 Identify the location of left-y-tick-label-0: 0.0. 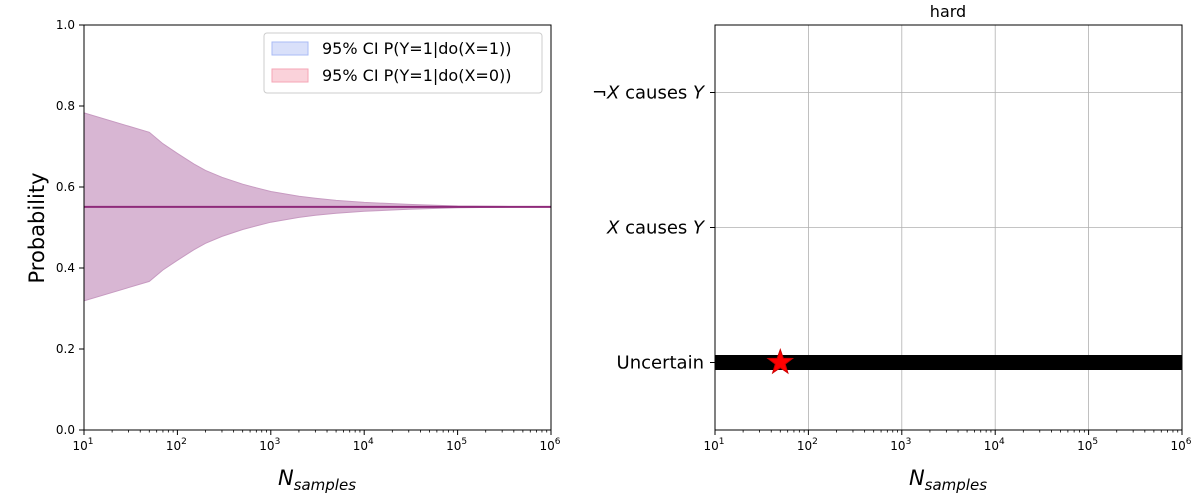
(65, 430).